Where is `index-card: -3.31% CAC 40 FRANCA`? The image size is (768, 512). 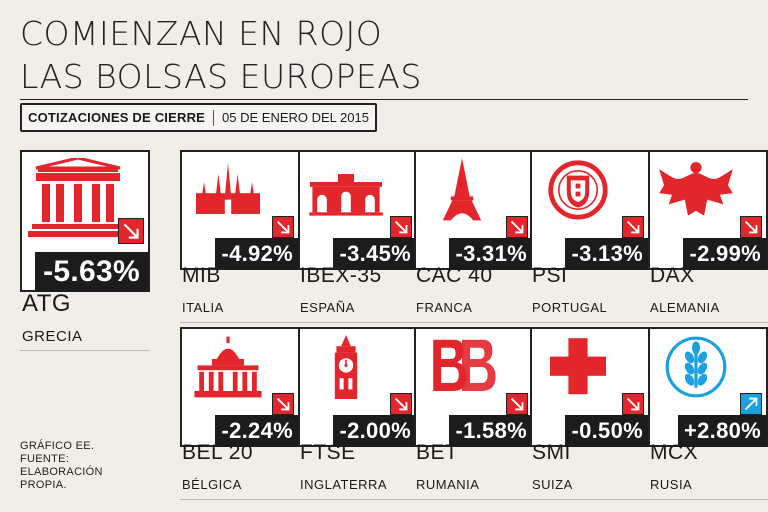 index-card: -3.31% CAC 40 FRANCA is located at coordinates (474, 236).